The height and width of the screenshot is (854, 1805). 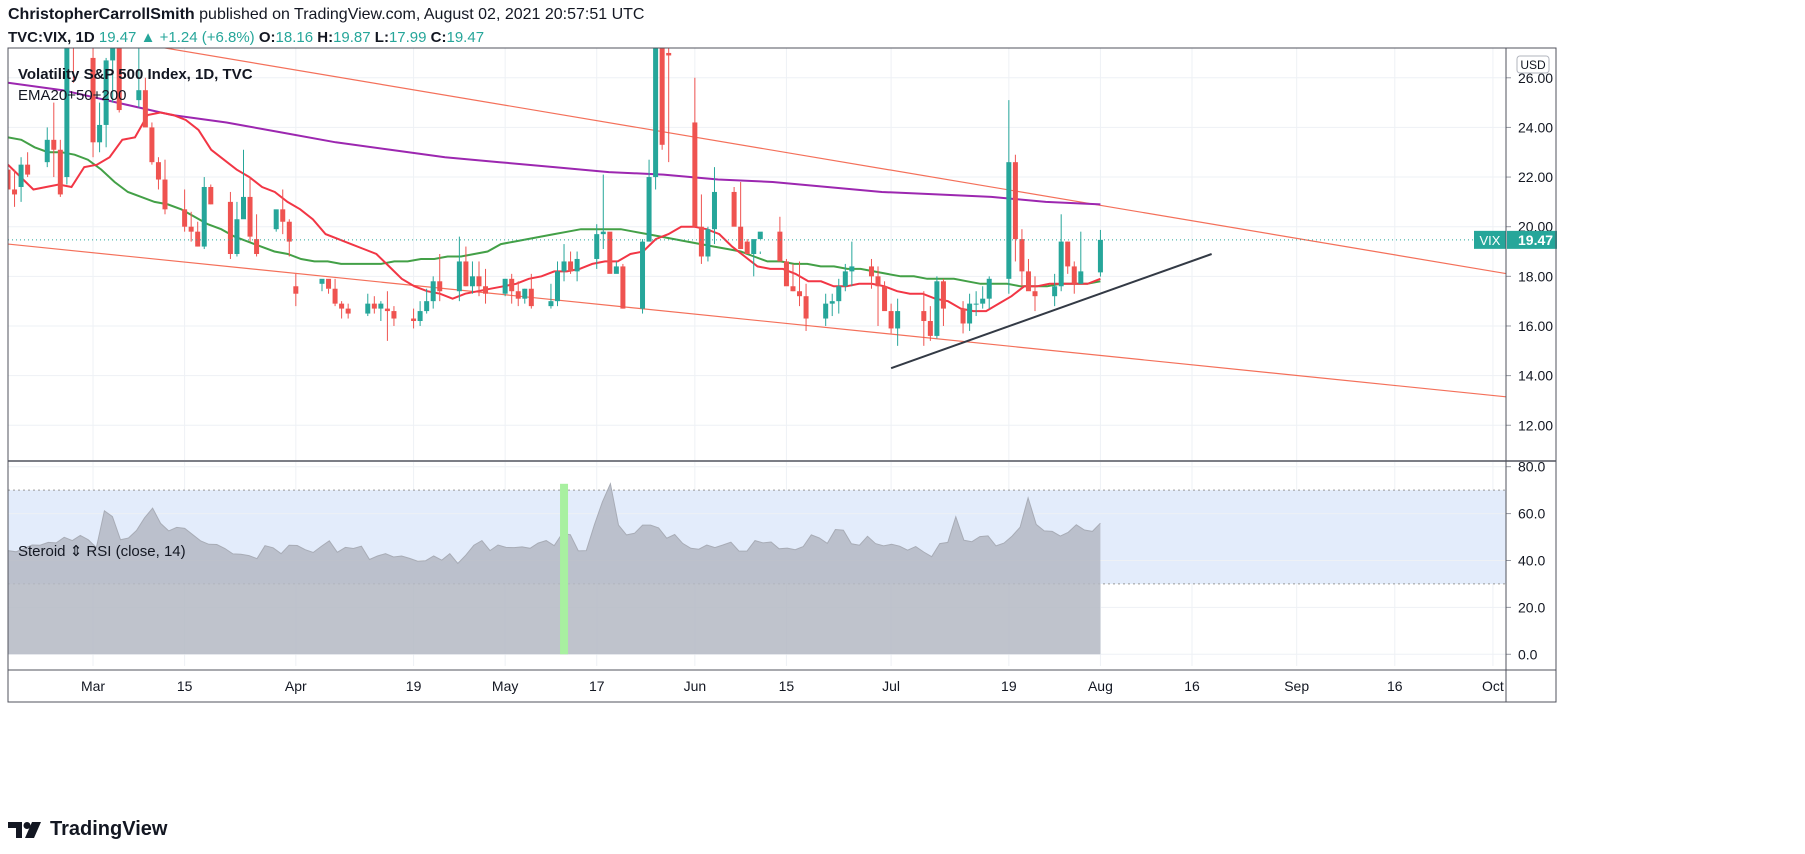 What do you see at coordinates (1535, 227) in the screenshot?
I see `y-tick-label: 20.00` at bounding box center [1535, 227].